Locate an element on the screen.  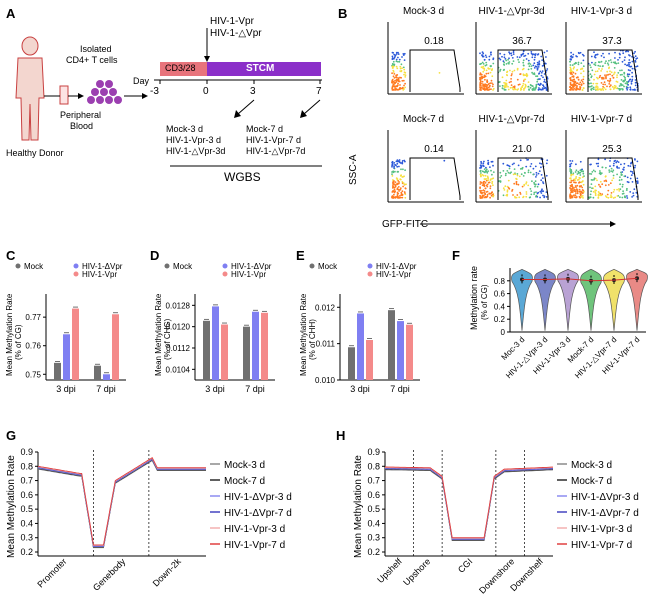
y-axis-sublabel: (% of CG) is located at coordinates (484, 302).